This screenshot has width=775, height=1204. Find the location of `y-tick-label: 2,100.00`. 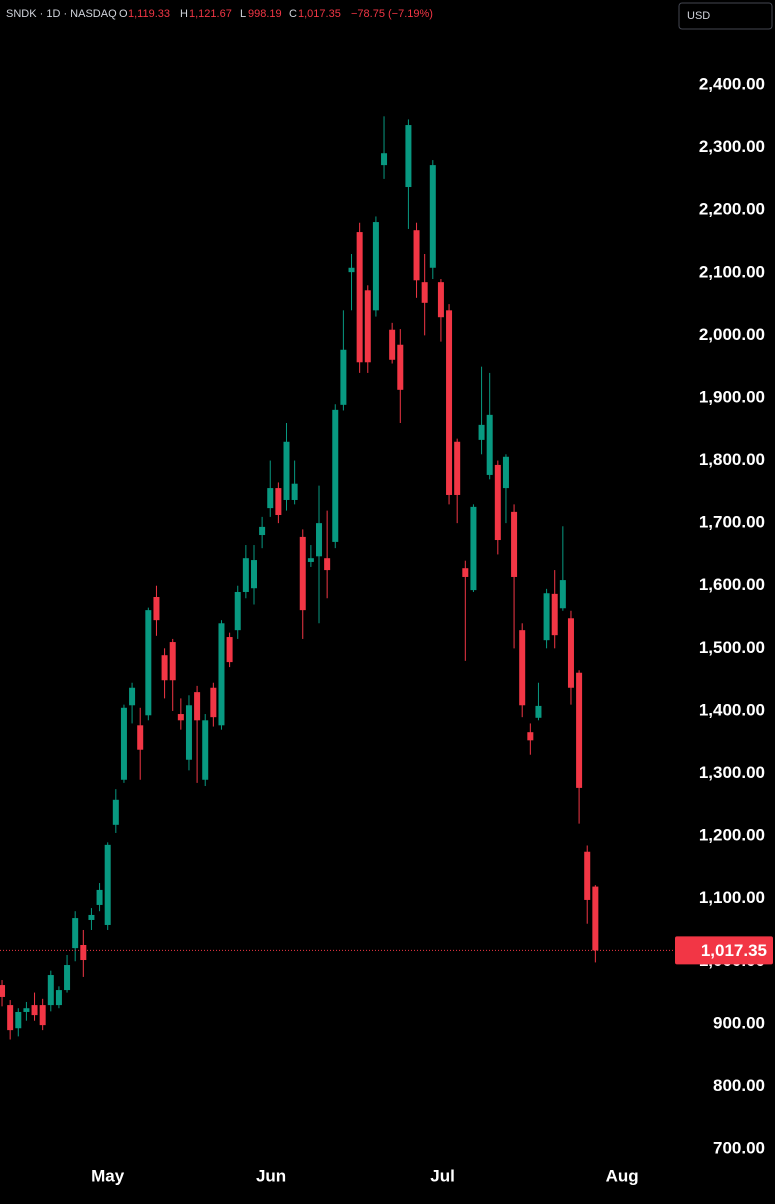

y-tick-label: 2,100.00 is located at coordinates (732, 271).